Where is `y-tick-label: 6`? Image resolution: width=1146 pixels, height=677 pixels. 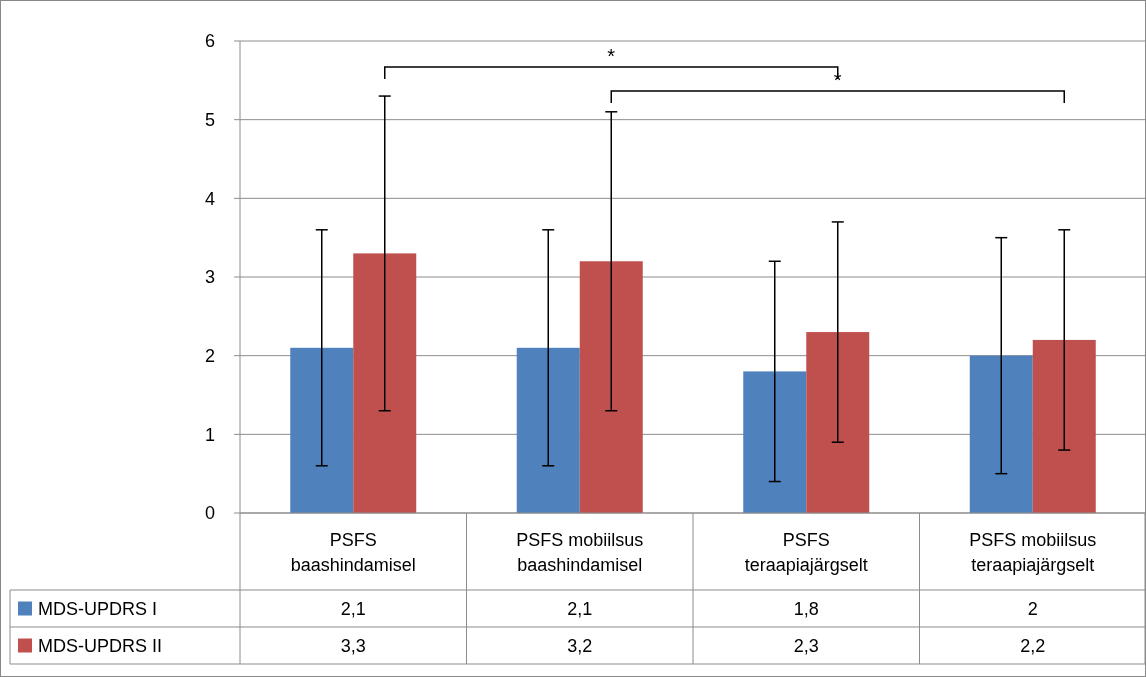 y-tick-label: 6 is located at coordinates (209, 41).